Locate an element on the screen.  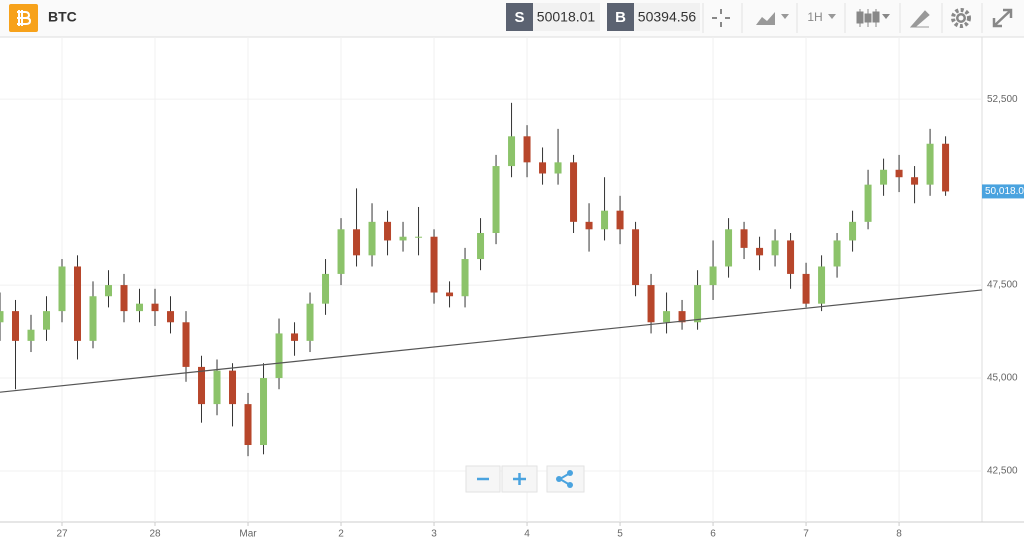
buy-button: B 50394.56 is located at coordinates (653, 17).